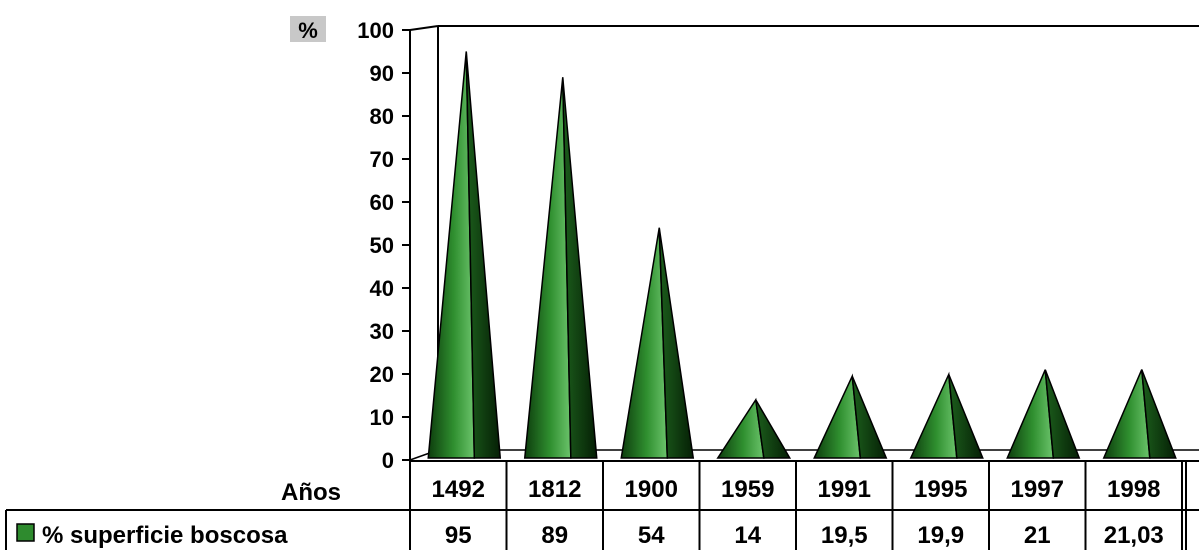 Image resolution: width=1199 pixels, height=550 pixels. Describe the element at coordinates (382, 116) in the screenshot. I see `y-tick-label: 80` at that location.